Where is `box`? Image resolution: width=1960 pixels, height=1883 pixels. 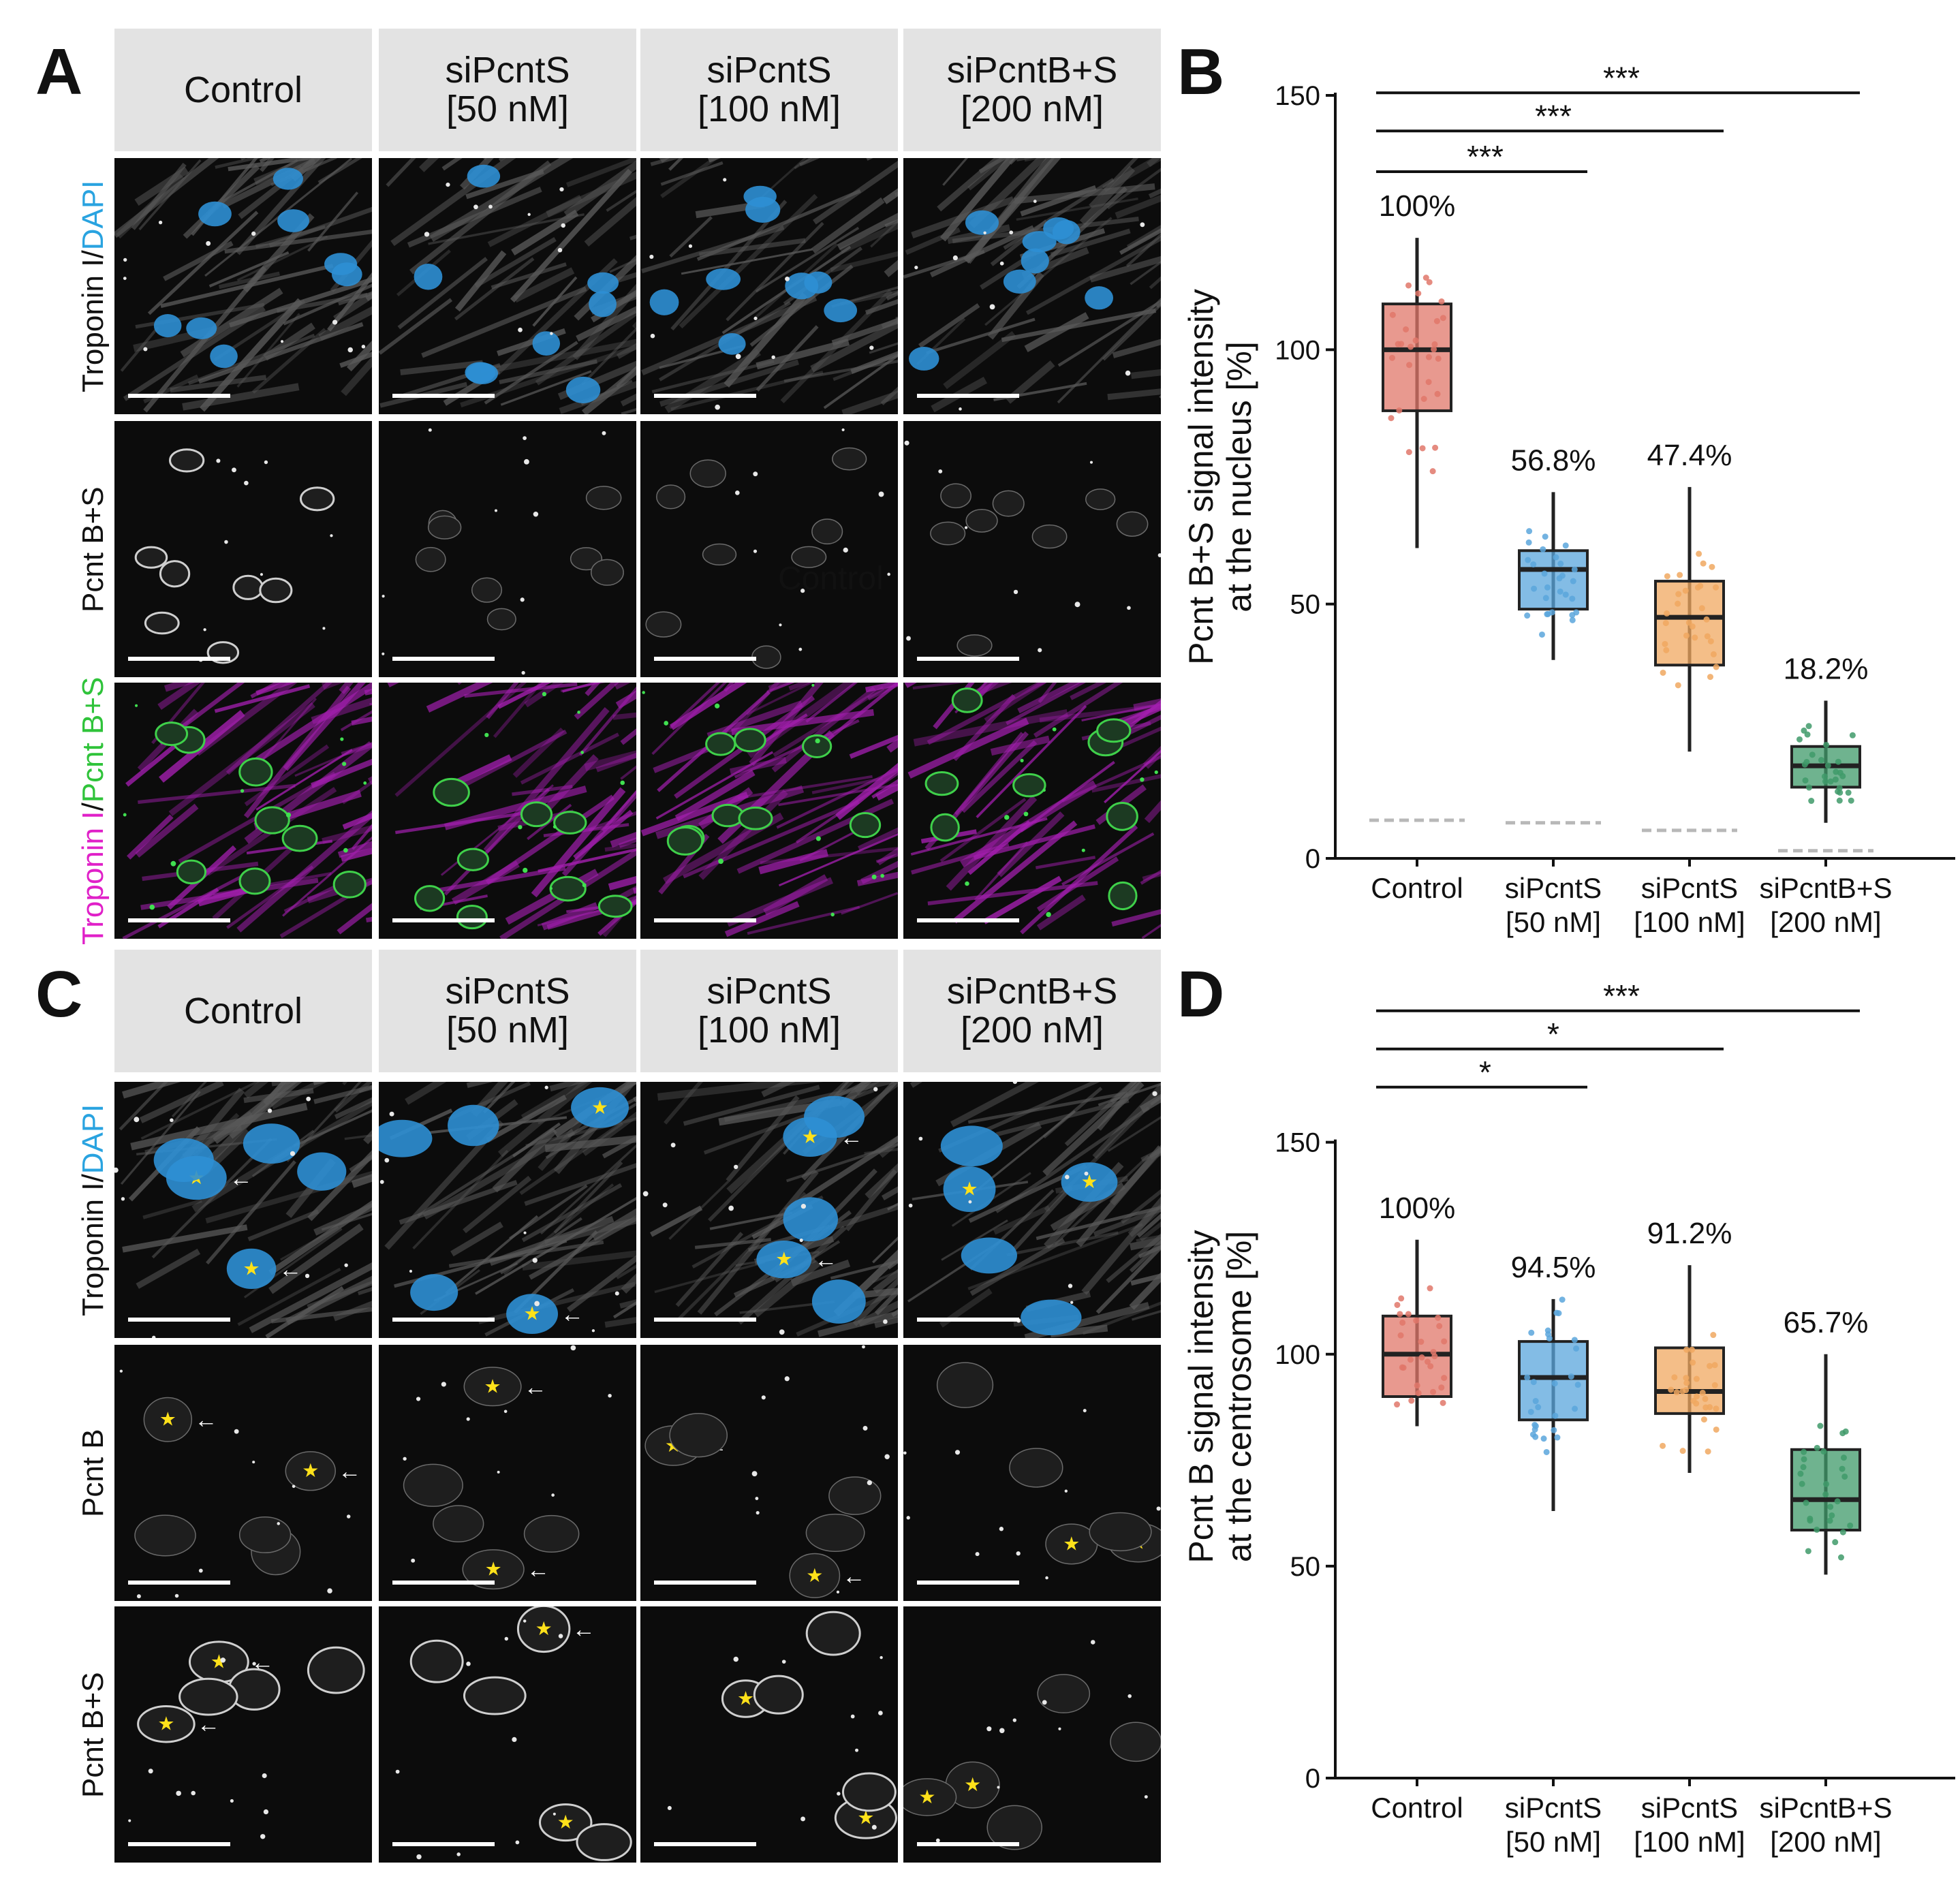 box is located at coordinates (1689, 1380).